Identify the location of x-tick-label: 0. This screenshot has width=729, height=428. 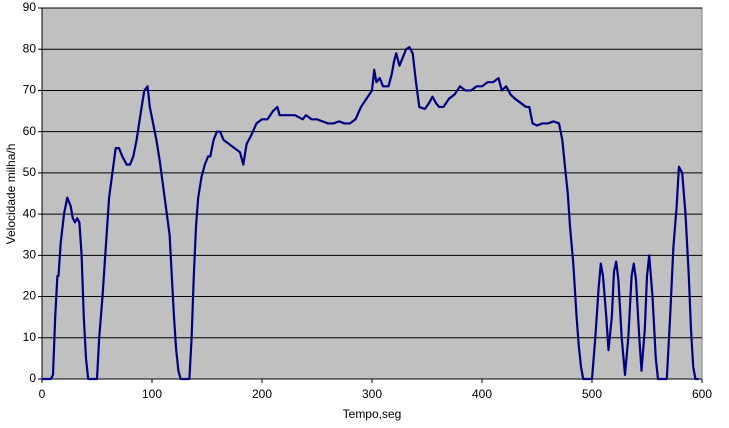
(42, 394).